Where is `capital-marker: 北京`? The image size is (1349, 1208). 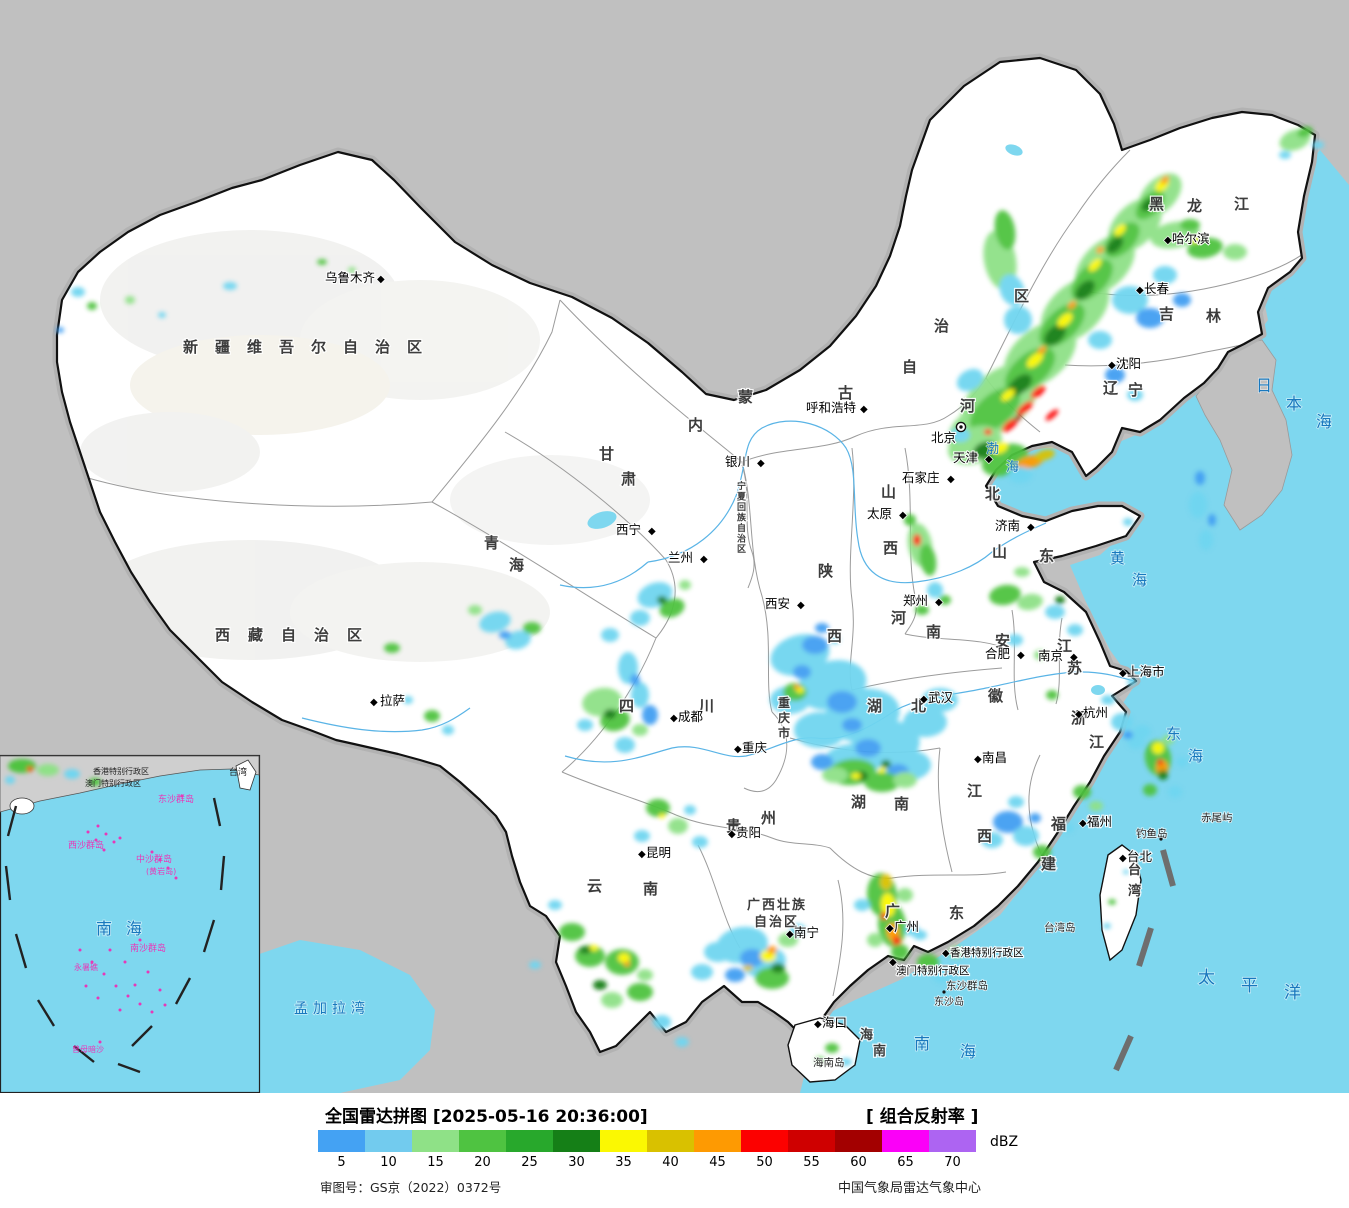
capital-marker: 北京 is located at coordinates (948, 433).